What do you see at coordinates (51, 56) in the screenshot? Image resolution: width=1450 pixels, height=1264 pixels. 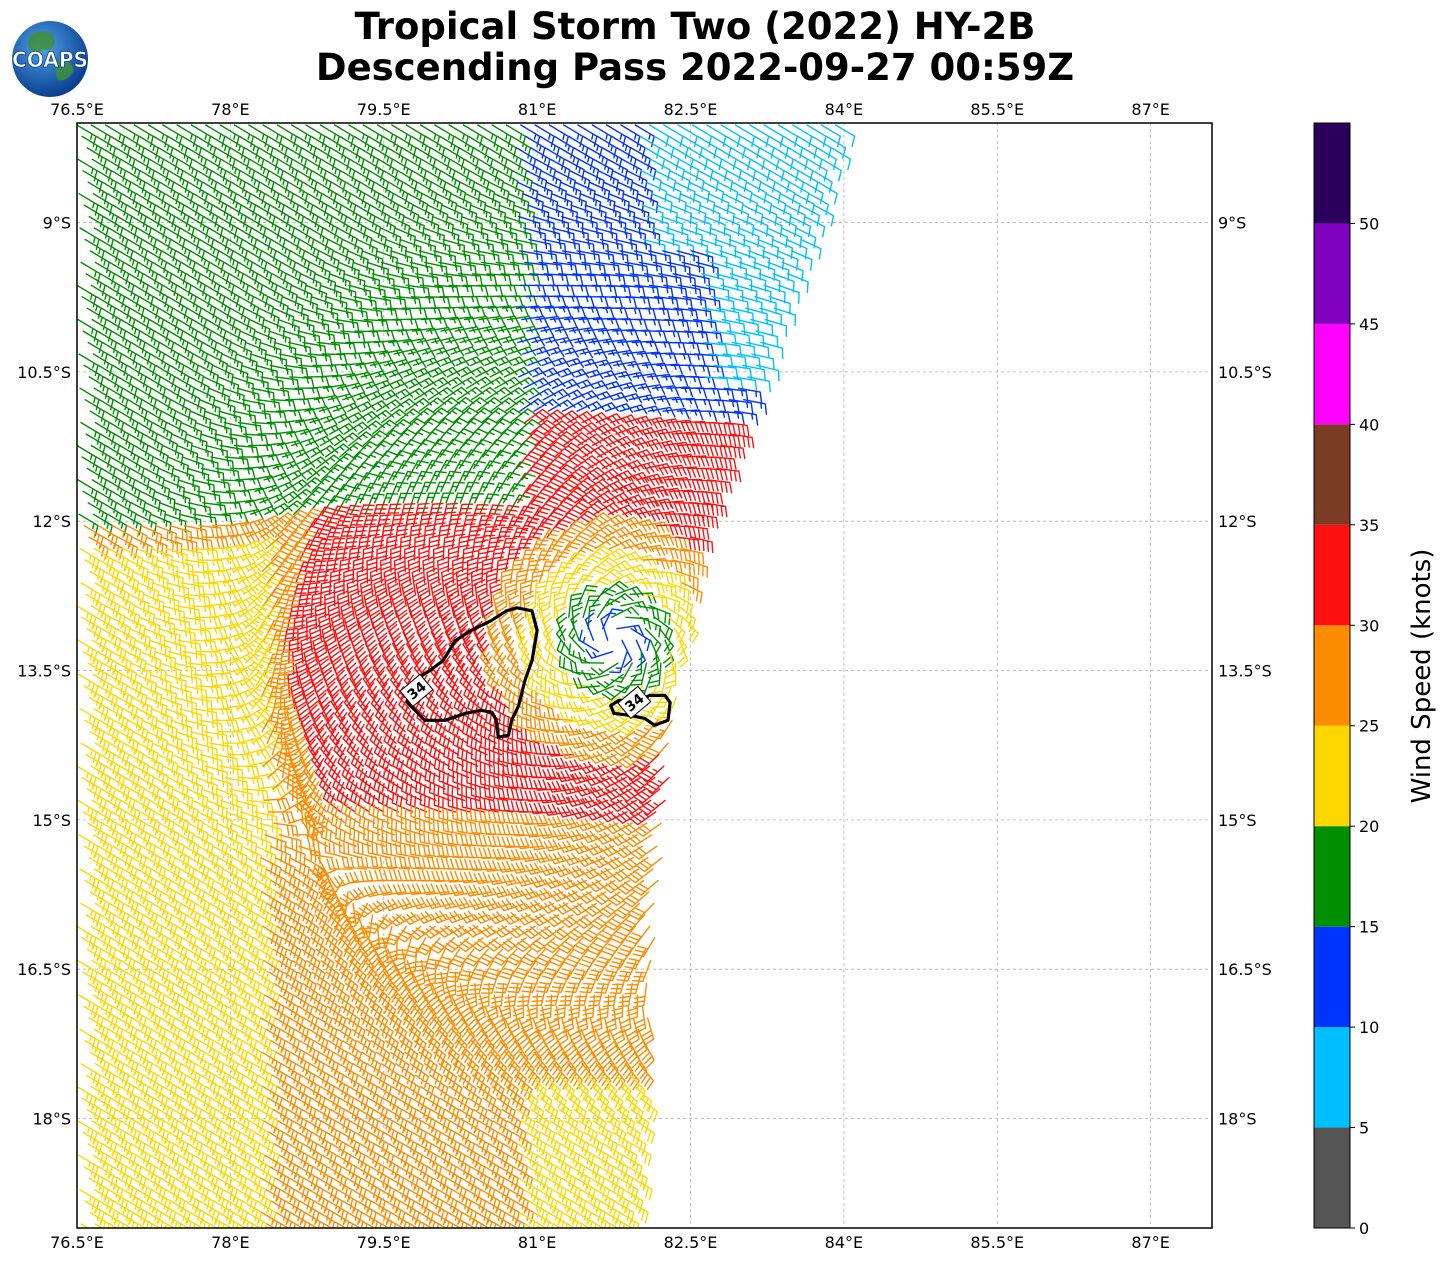 I see `globe-land-icon` at bounding box center [51, 56].